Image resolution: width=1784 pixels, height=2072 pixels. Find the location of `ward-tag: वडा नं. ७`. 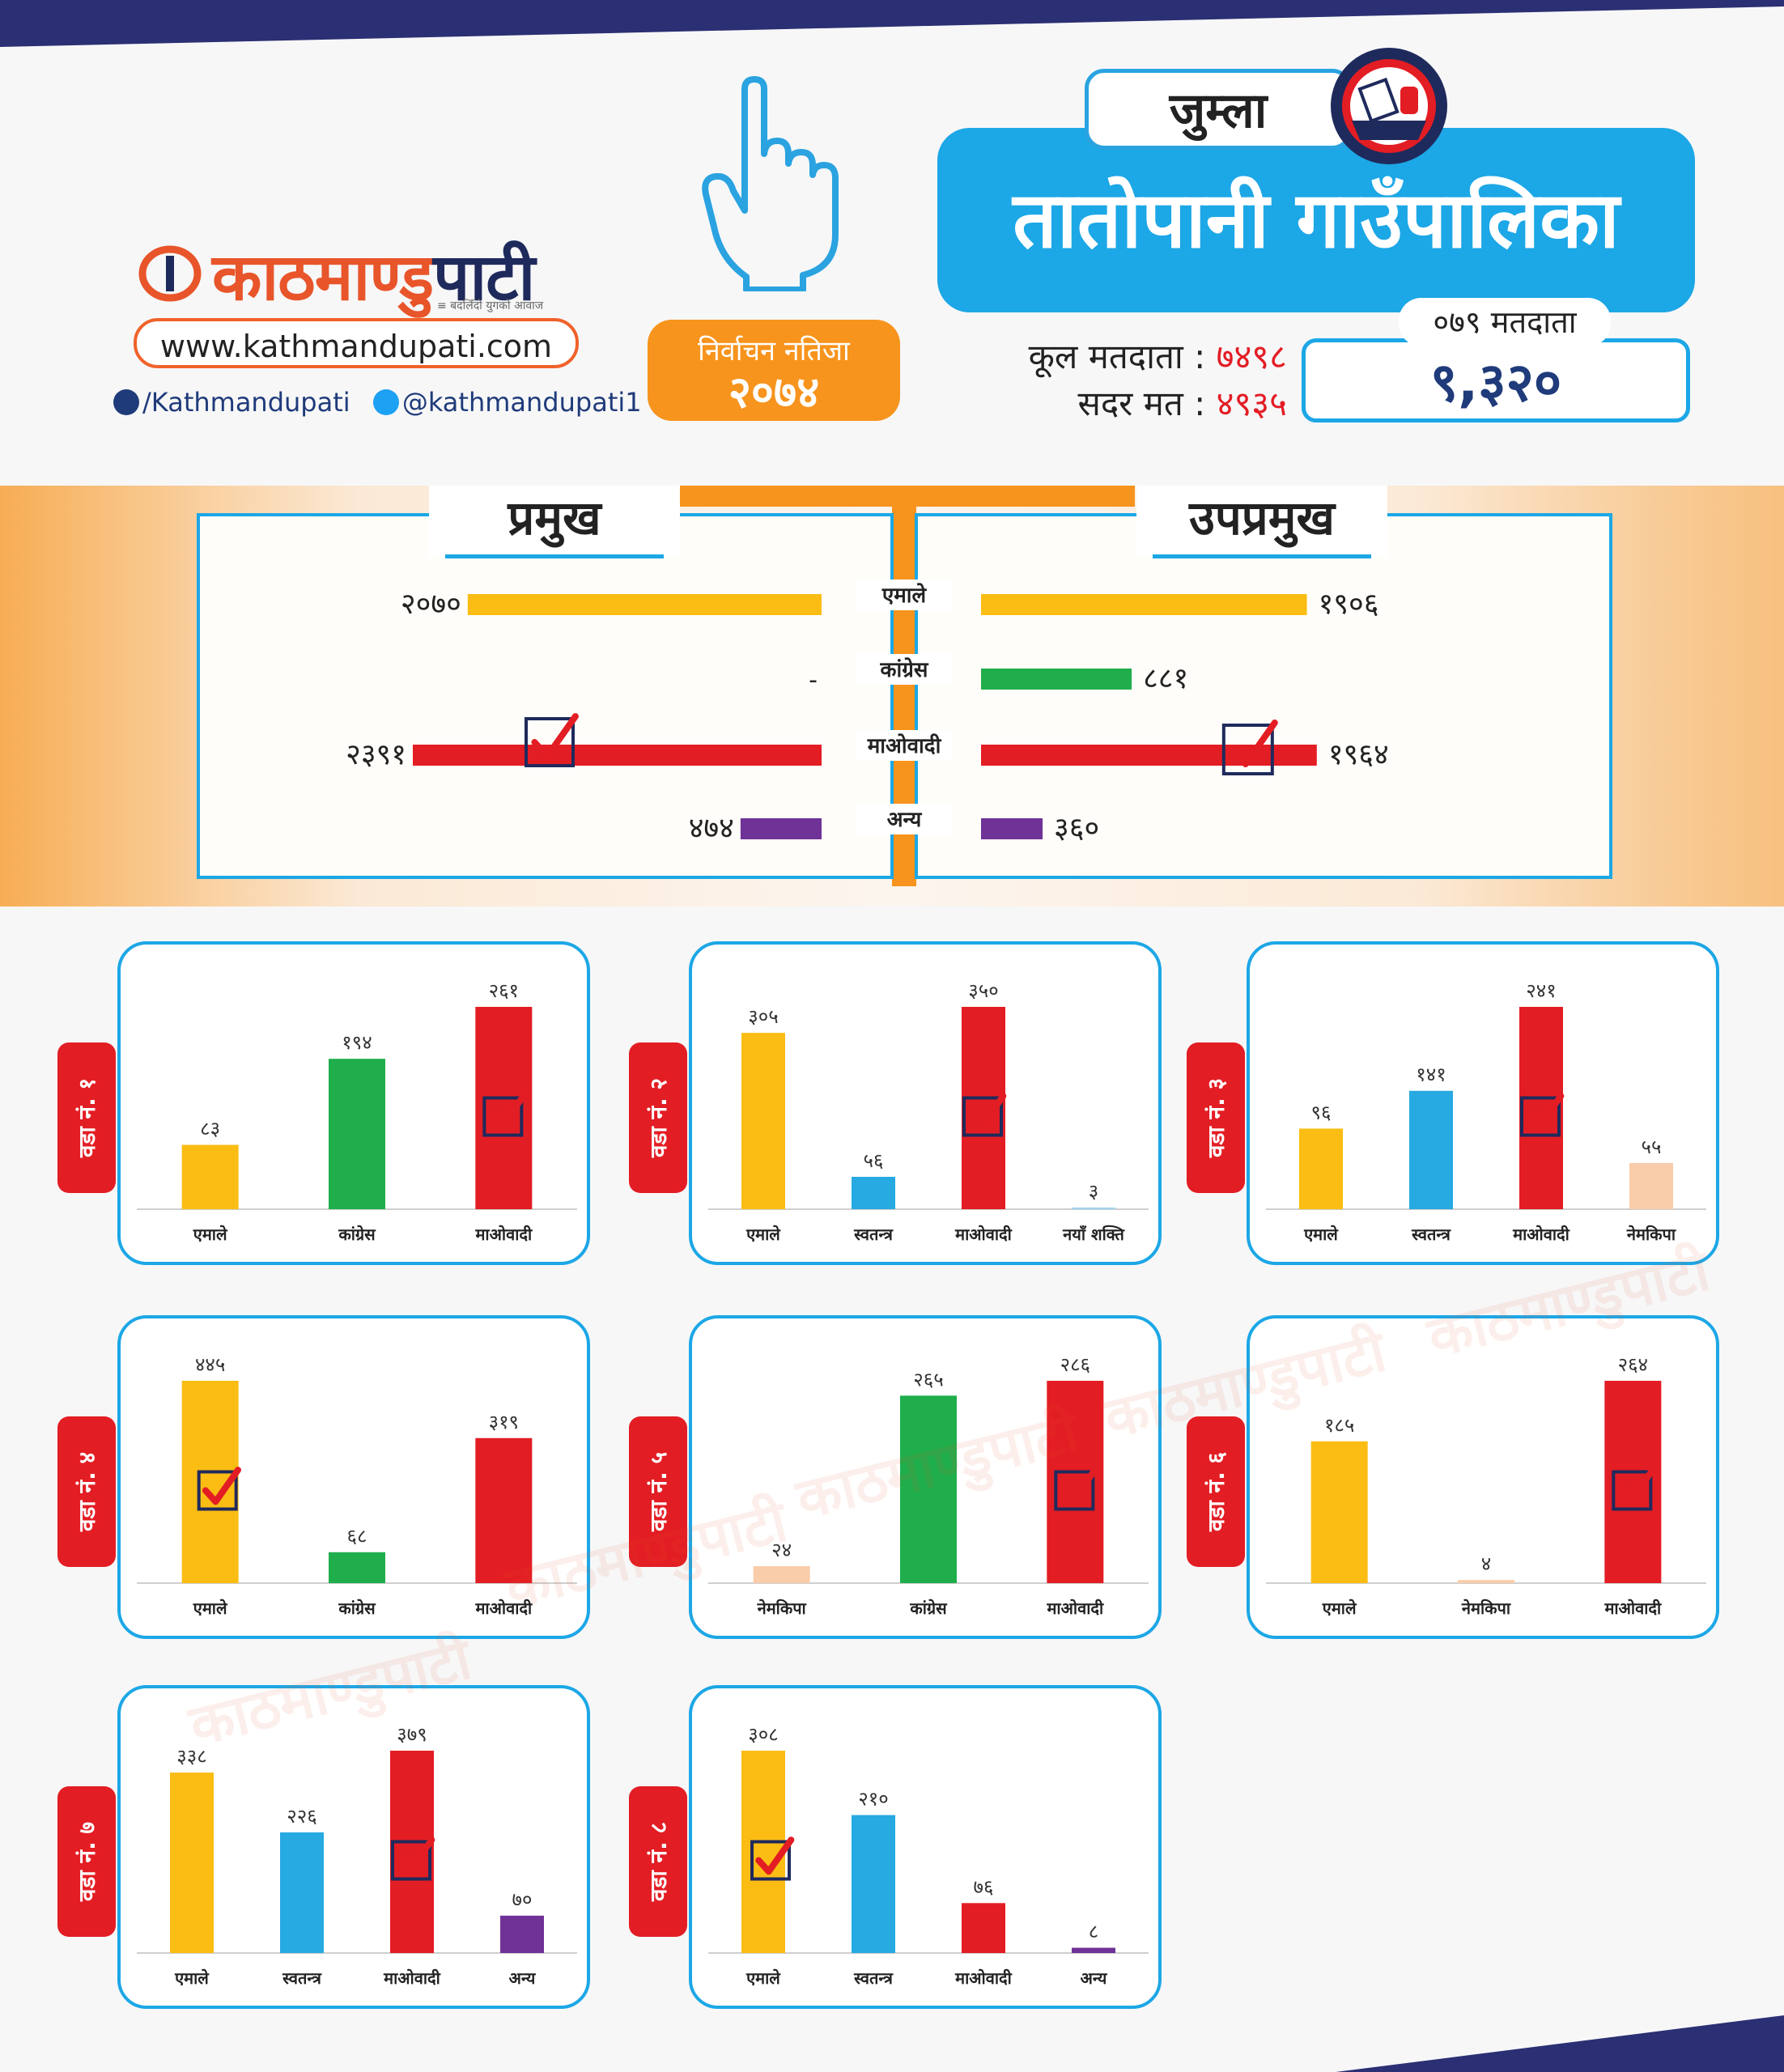

ward-tag: वडा नं. ७ is located at coordinates (86, 1861).